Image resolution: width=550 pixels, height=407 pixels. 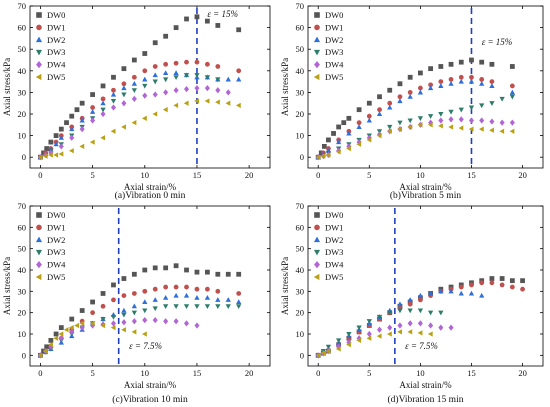 I want to click on x-axis-title: Axial strain/%, so click(x=150, y=385).